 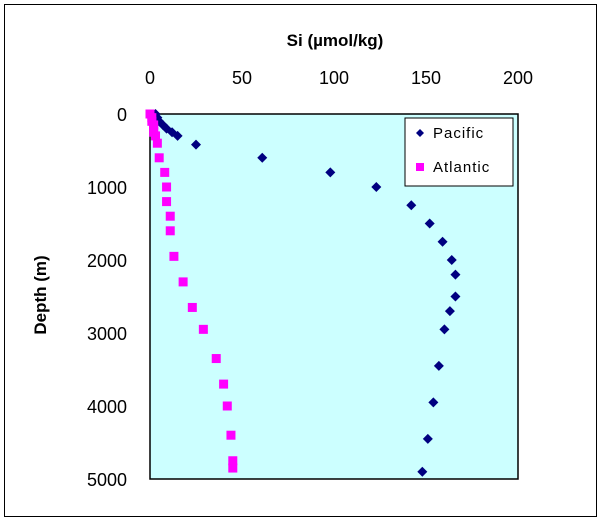 What do you see at coordinates (461, 167) in the screenshot?
I see `legend-atlantic-label: Atlantic` at bounding box center [461, 167].